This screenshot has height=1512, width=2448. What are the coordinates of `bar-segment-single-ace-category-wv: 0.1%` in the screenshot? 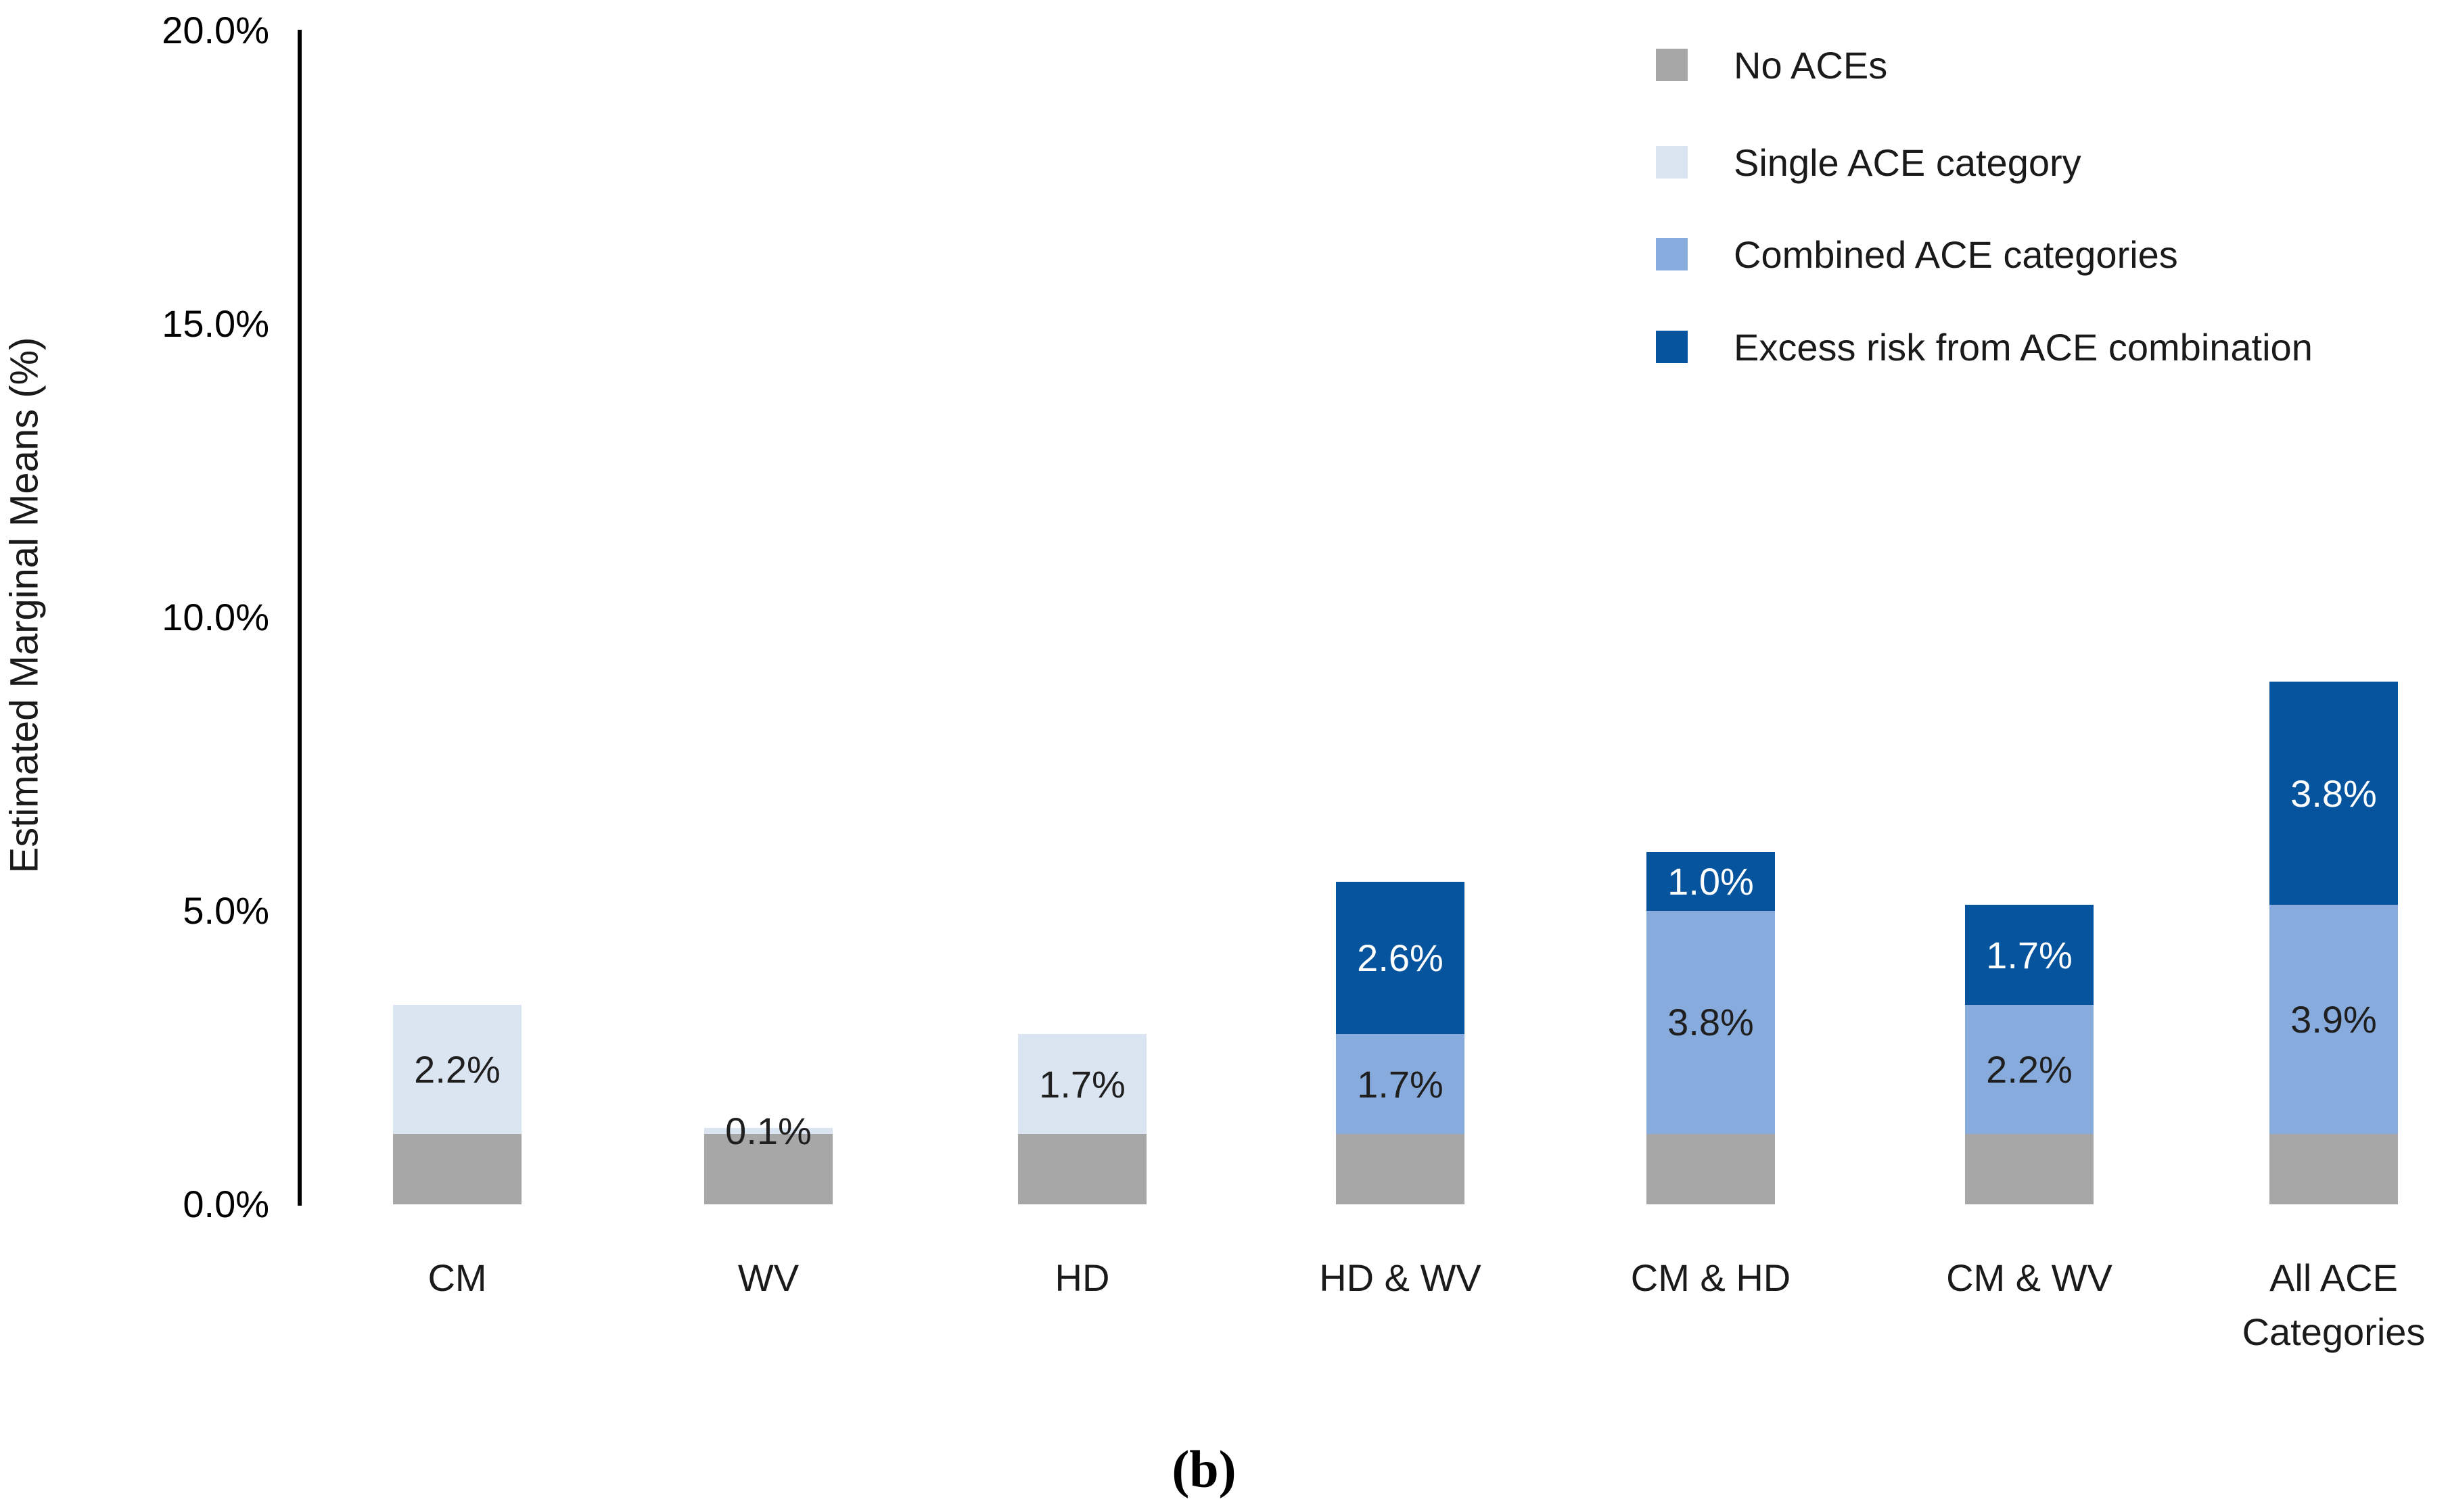 It's located at (769, 1131).